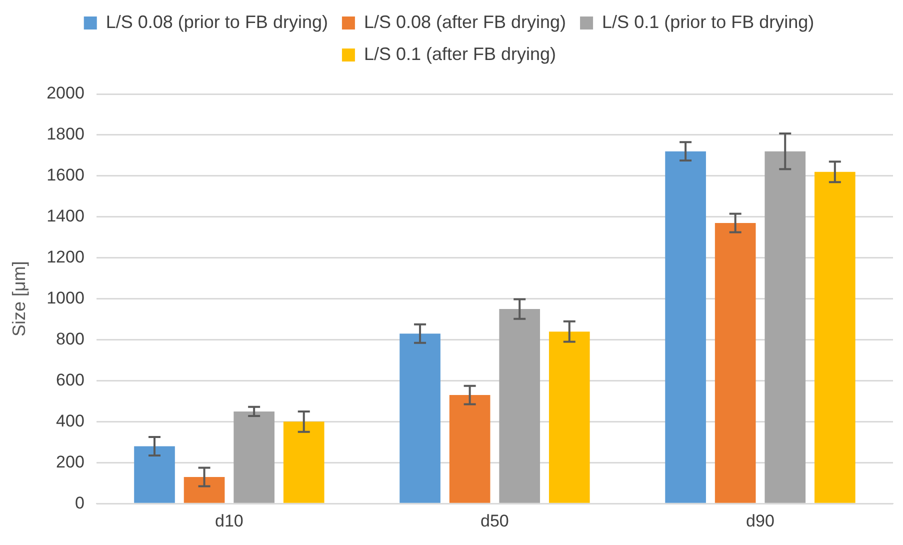 The image size is (903, 545). Describe the element at coordinates (70, 420) in the screenshot. I see `y-tick-label: 400` at that location.